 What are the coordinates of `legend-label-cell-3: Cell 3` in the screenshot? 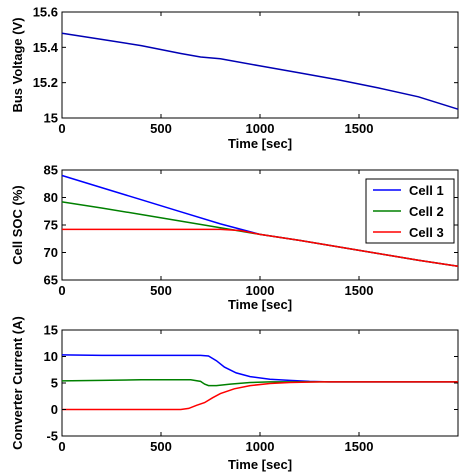 It's located at (426, 232).